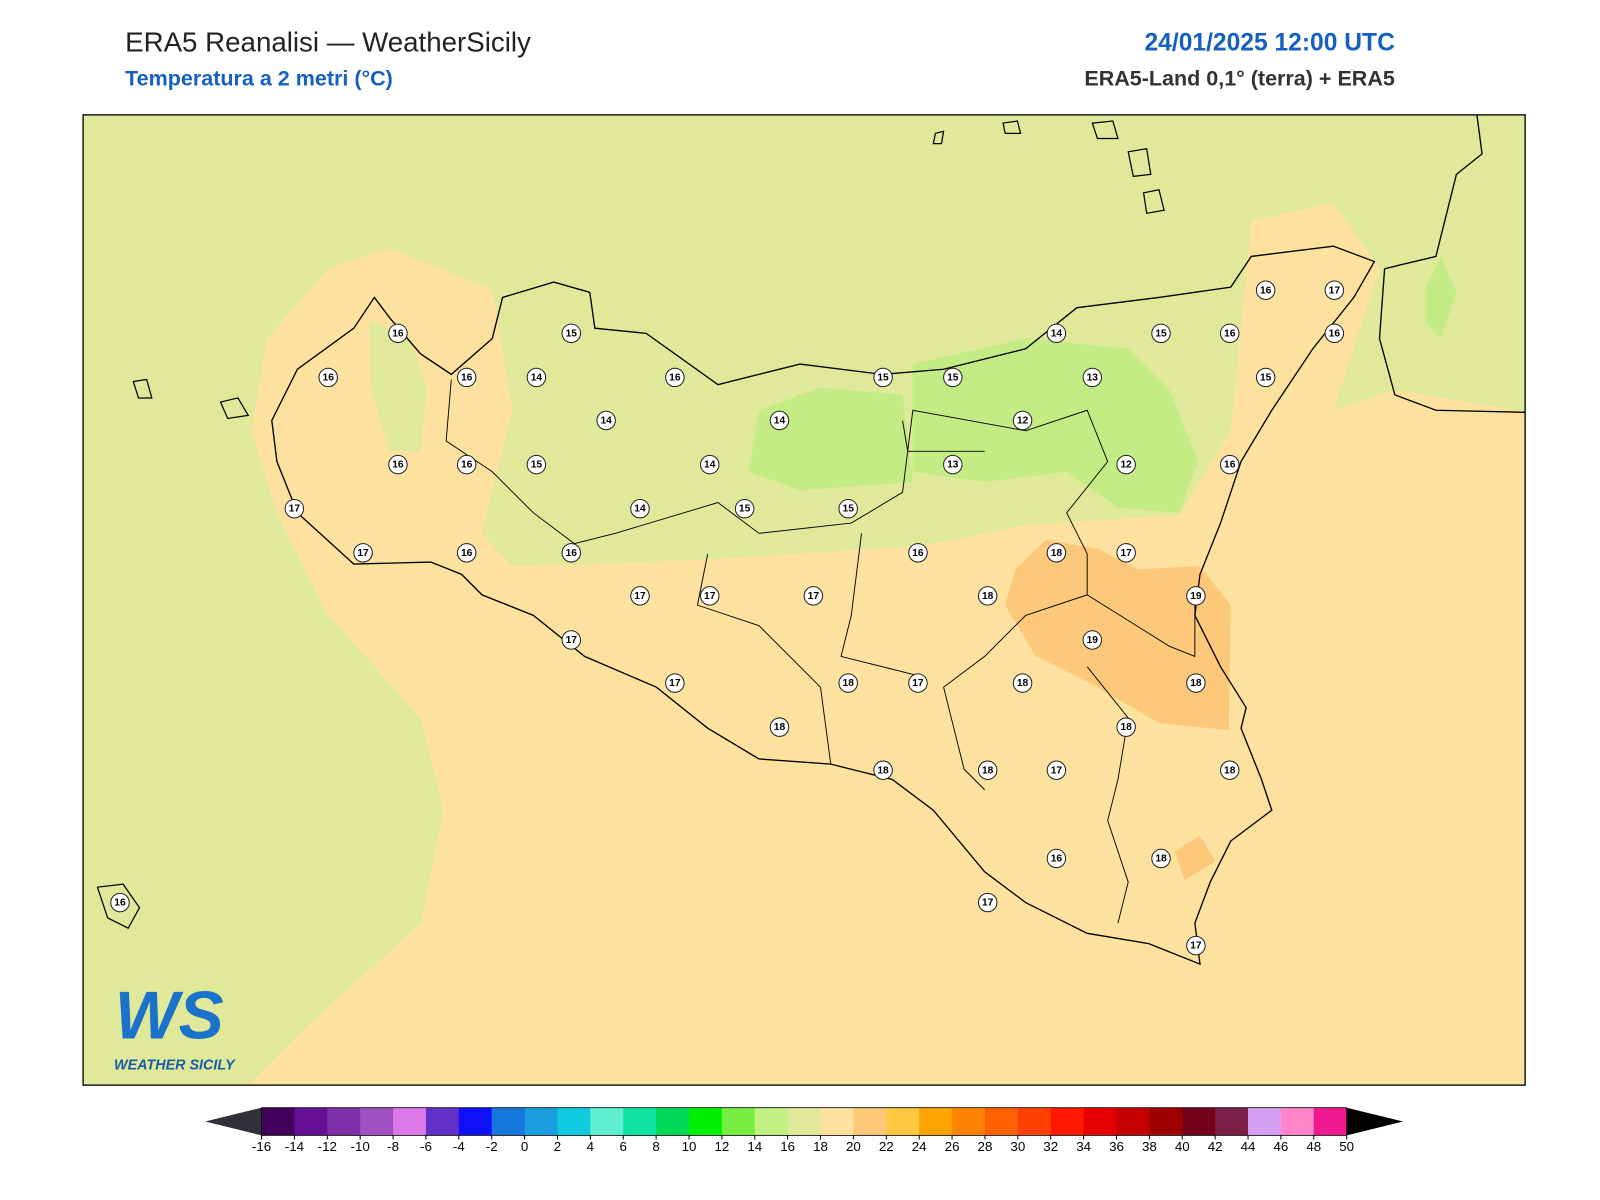  What do you see at coordinates (721, 1146) in the screenshot?
I see `colorbar-tick-label: 12` at bounding box center [721, 1146].